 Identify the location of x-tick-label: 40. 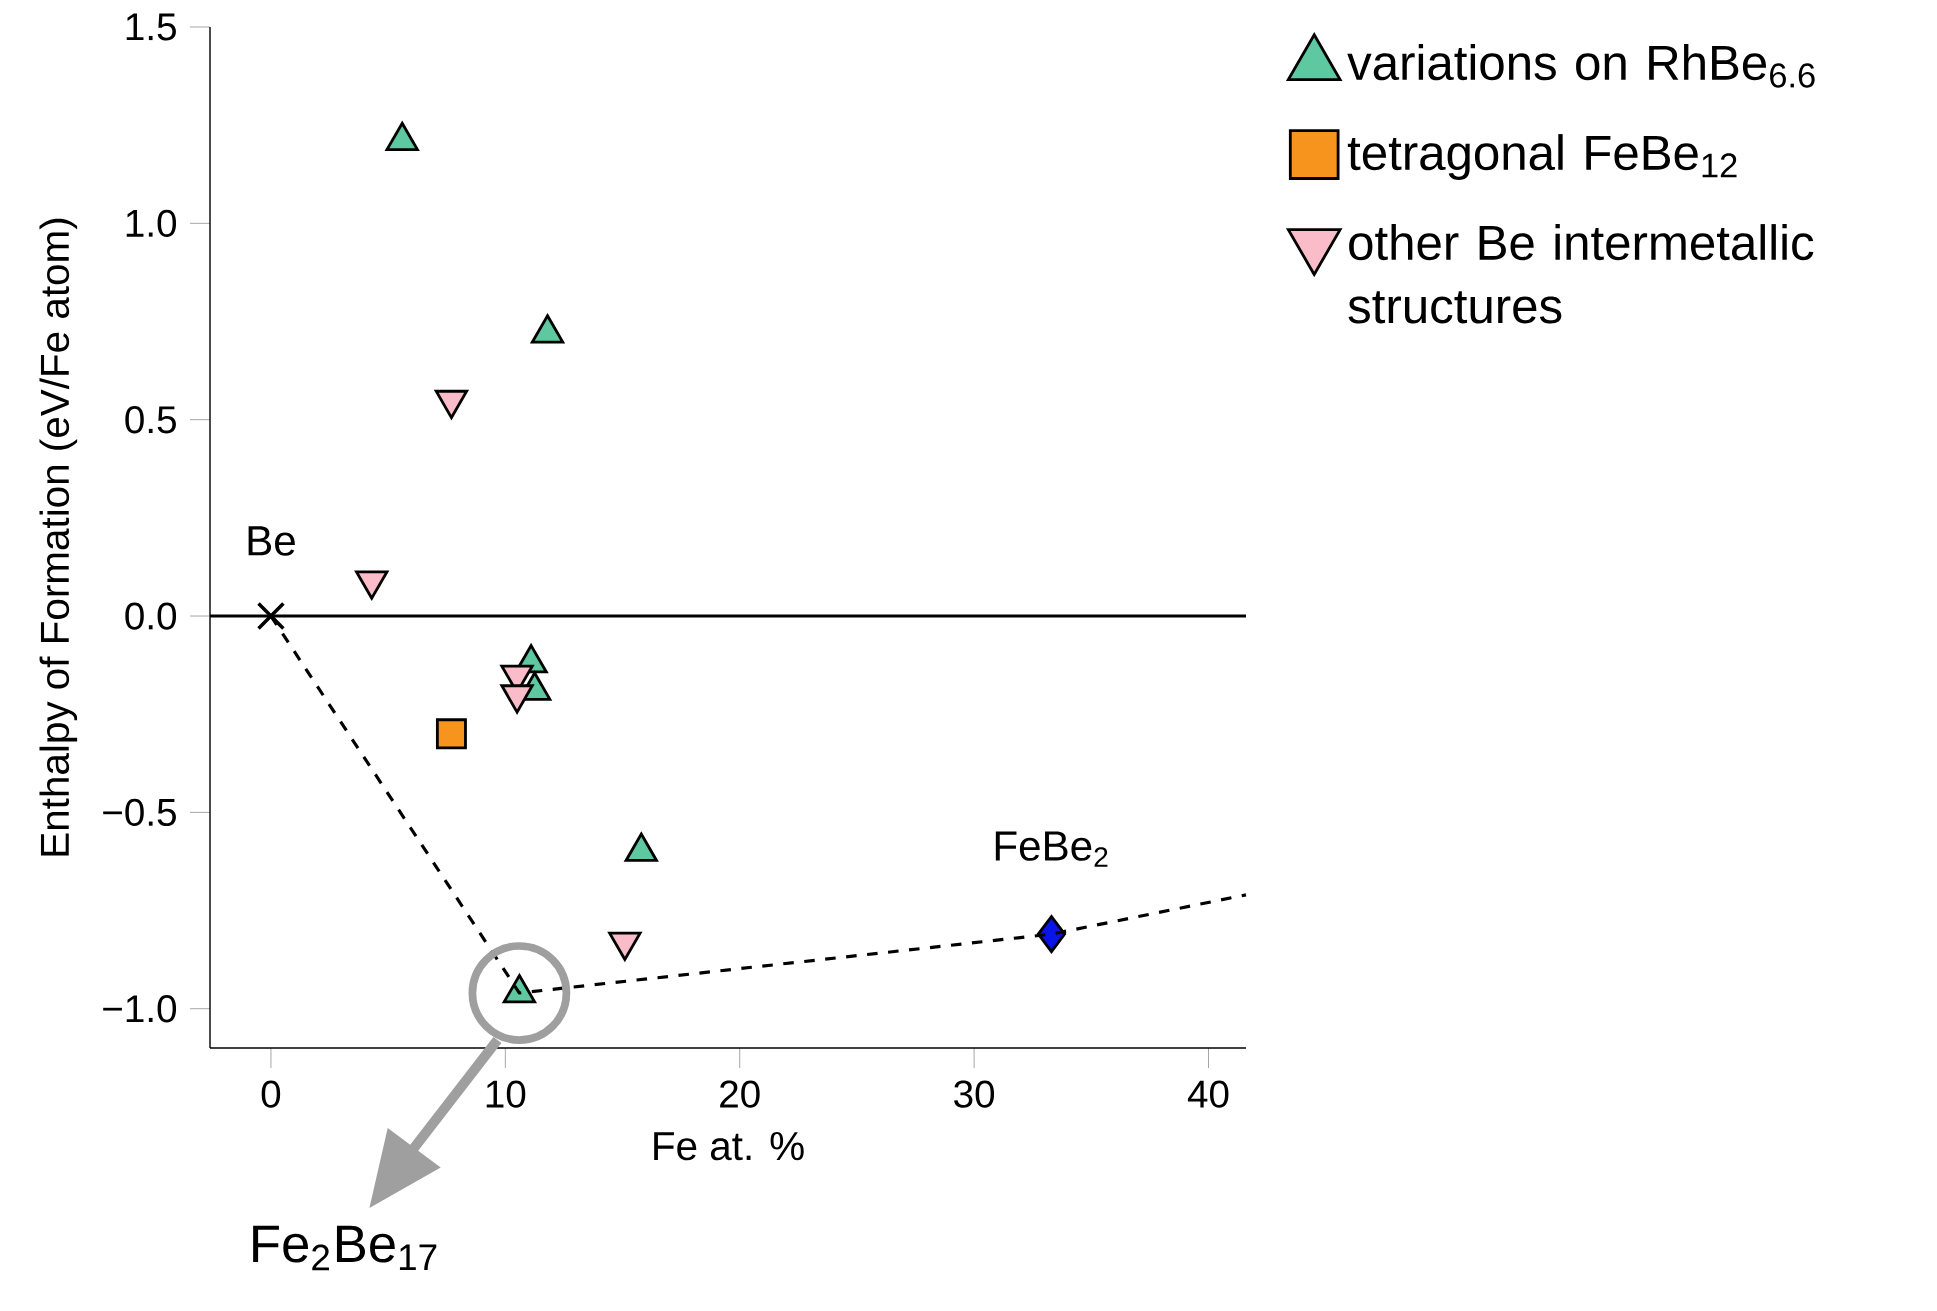
(1208, 1094).